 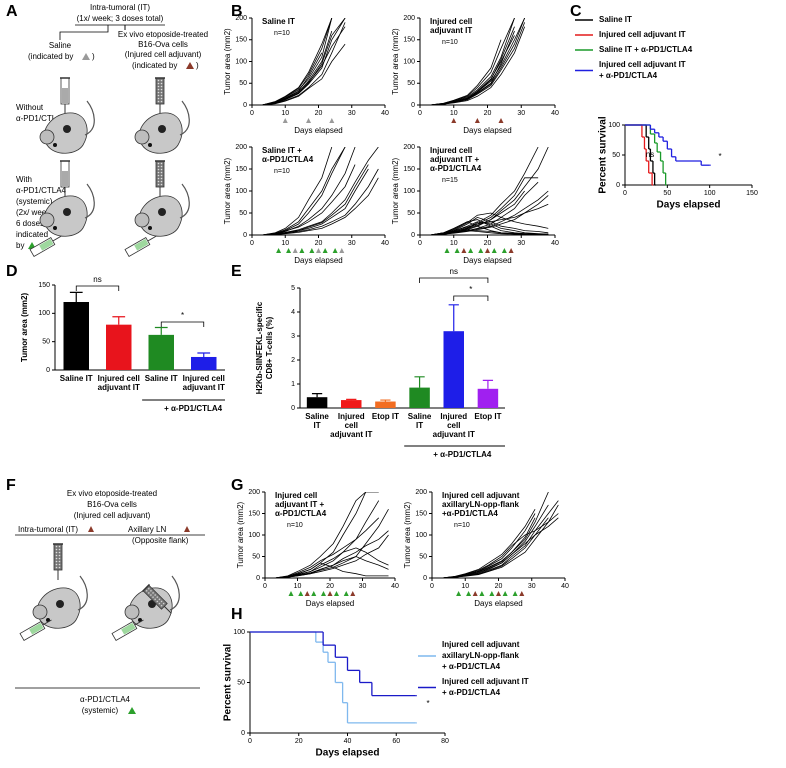 What do you see at coordinates (112, 504) in the screenshot?
I see `diagram-text: B16-Ova cells` at bounding box center [112, 504].